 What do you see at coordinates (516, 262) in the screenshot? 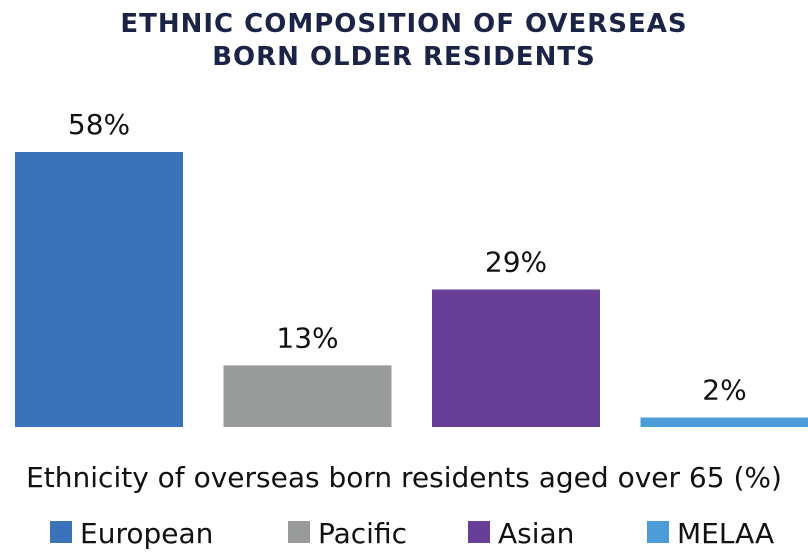
I see `data-label: 29%` at bounding box center [516, 262].